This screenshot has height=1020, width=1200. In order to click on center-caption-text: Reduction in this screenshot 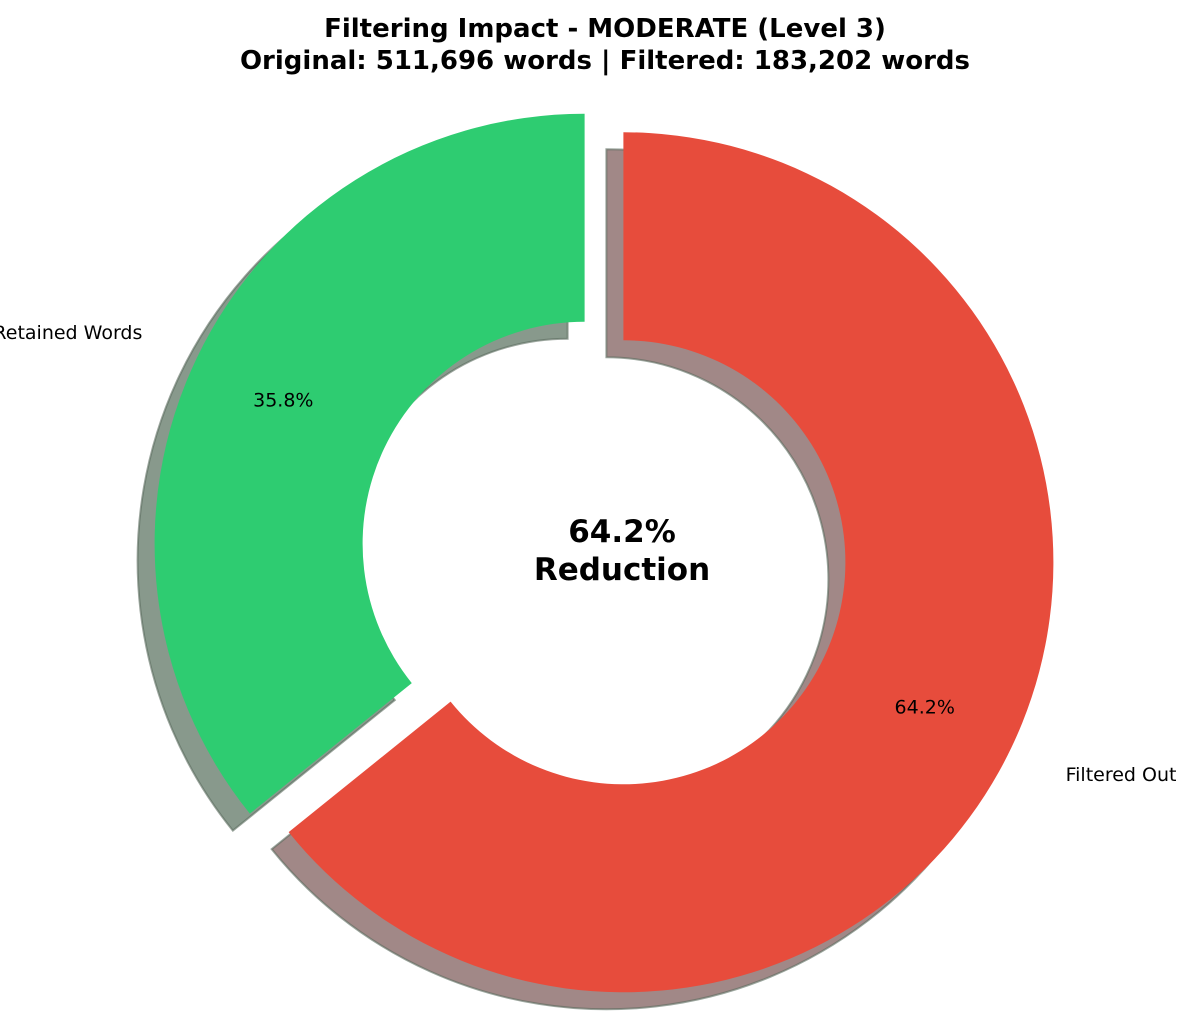, I will do `click(622, 570)`.